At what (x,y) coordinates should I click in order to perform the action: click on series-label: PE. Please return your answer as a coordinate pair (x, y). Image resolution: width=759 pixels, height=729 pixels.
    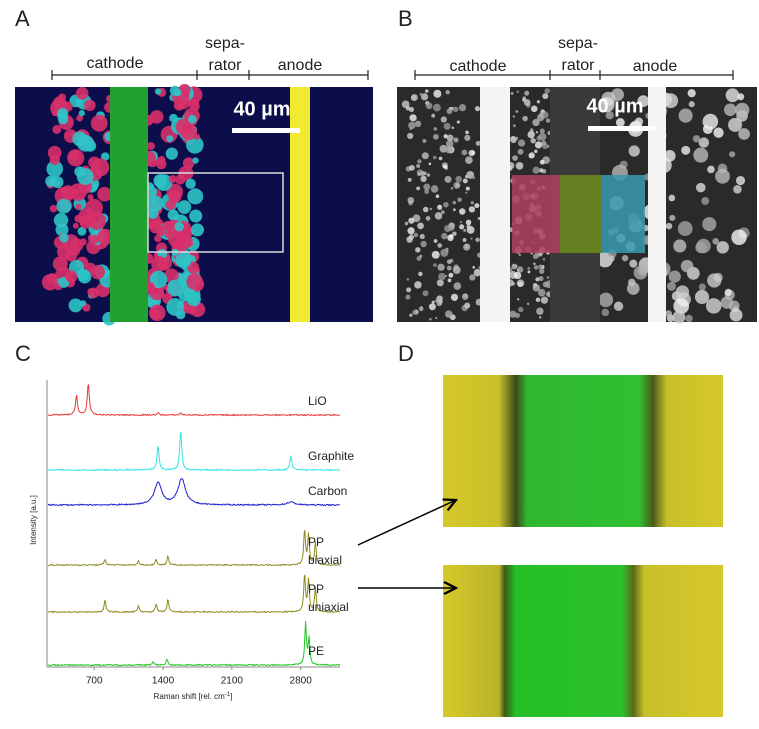
    Looking at the image, I should click on (316, 651).